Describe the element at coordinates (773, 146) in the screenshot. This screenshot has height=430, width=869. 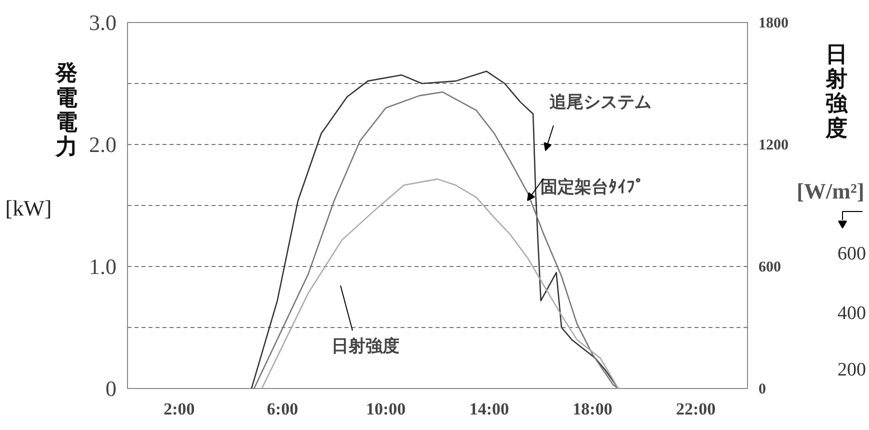
I see `y2-tick-label: 1200` at that location.